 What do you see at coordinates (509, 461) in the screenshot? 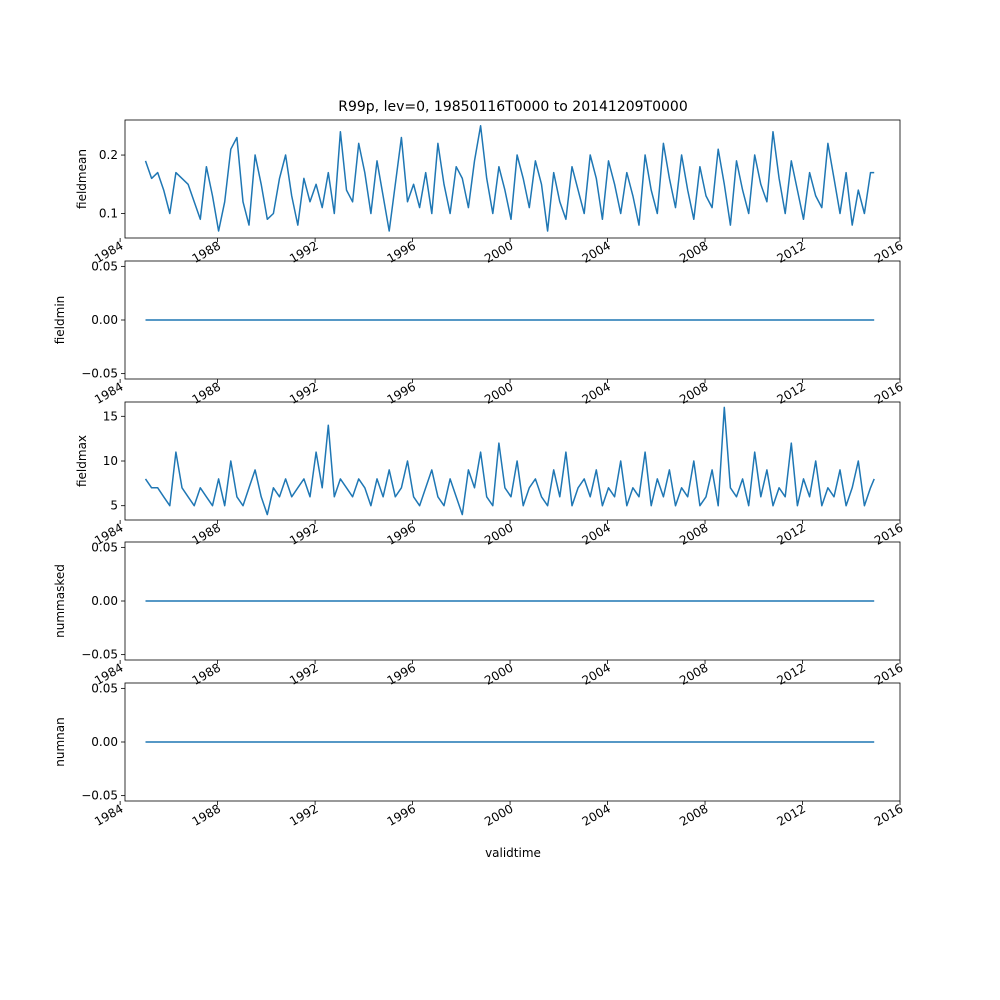
I see `series-line-fieldmax` at bounding box center [509, 461].